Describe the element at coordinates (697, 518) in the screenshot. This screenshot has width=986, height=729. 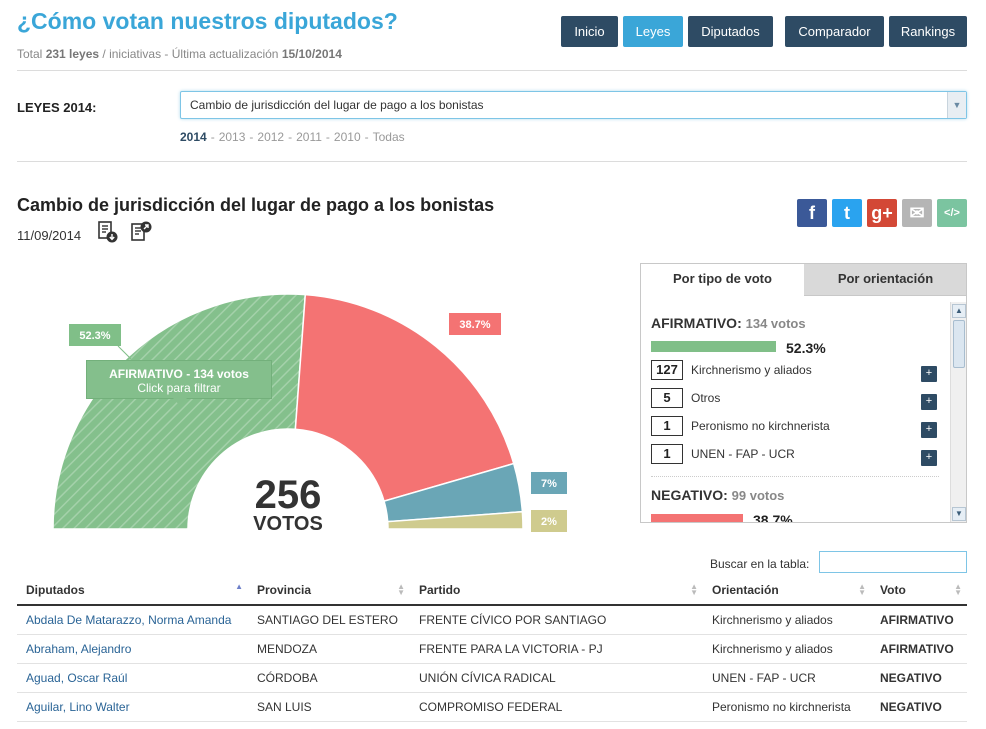
I see `negative-bar` at that location.